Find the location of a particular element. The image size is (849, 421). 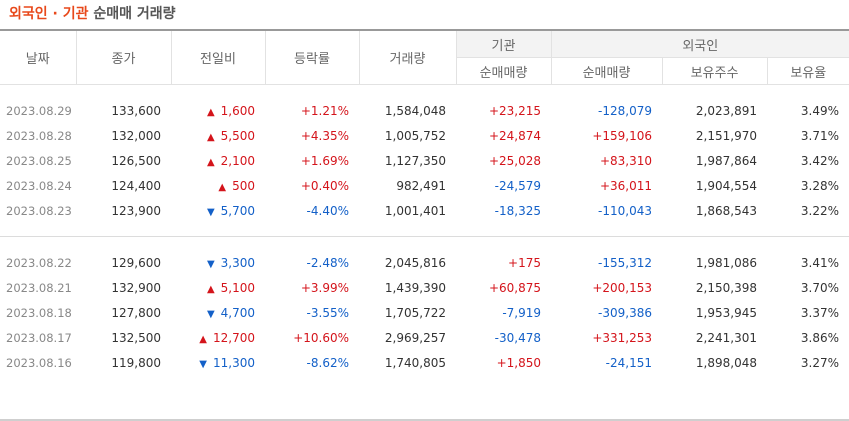

volume-cell: 1,740,805 is located at coordinates (415, 362).